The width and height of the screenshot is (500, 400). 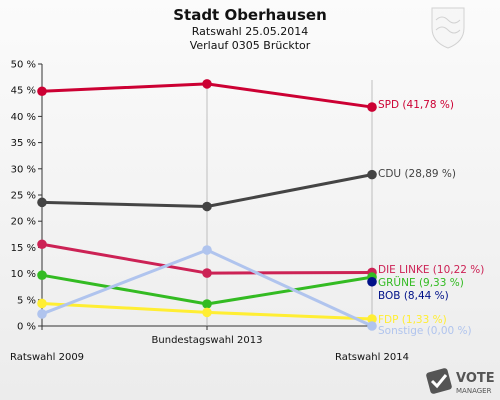 I want to click on series-label-spd: SPD (41,78 %), so click(x=416, y=105).